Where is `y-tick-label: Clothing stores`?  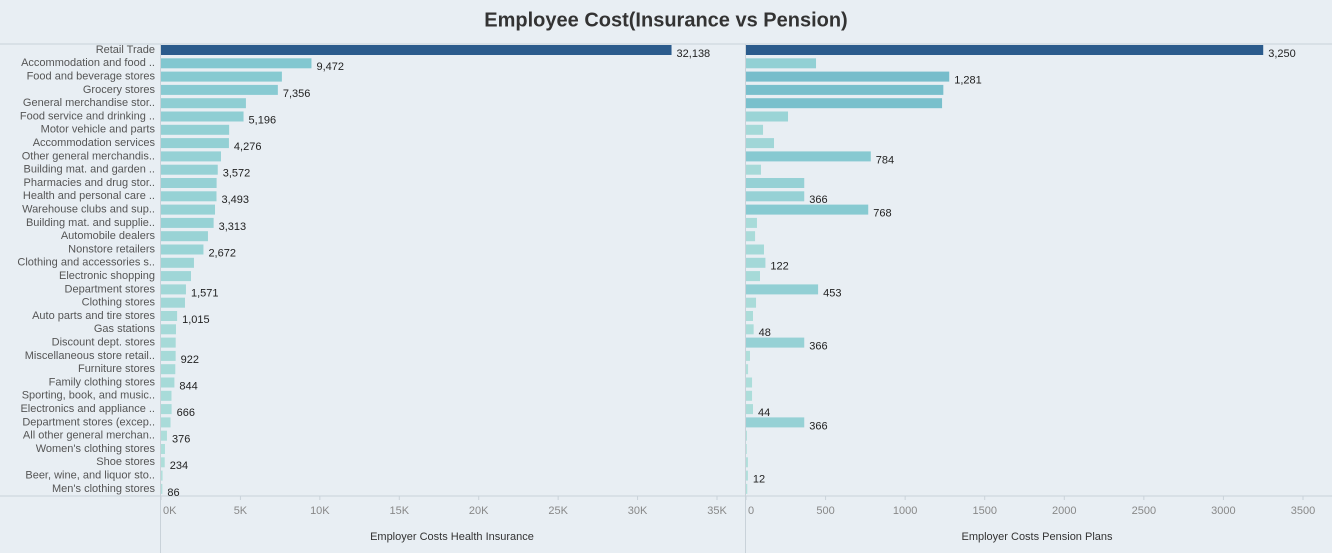
y-tick-label: Clothing stores is located at coordinates (119, 303).